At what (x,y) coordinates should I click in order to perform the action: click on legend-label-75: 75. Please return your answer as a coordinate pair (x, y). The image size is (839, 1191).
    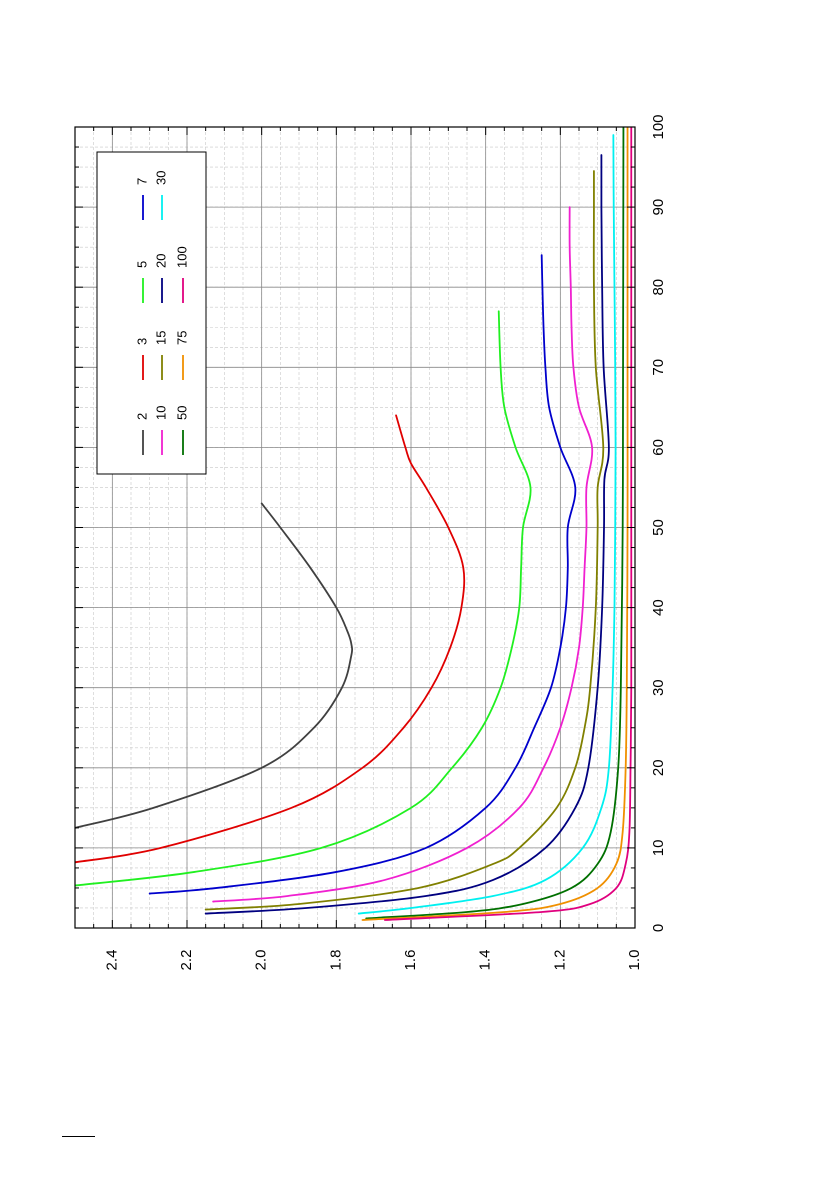
    Looking at the image, I should click on (181, 338).